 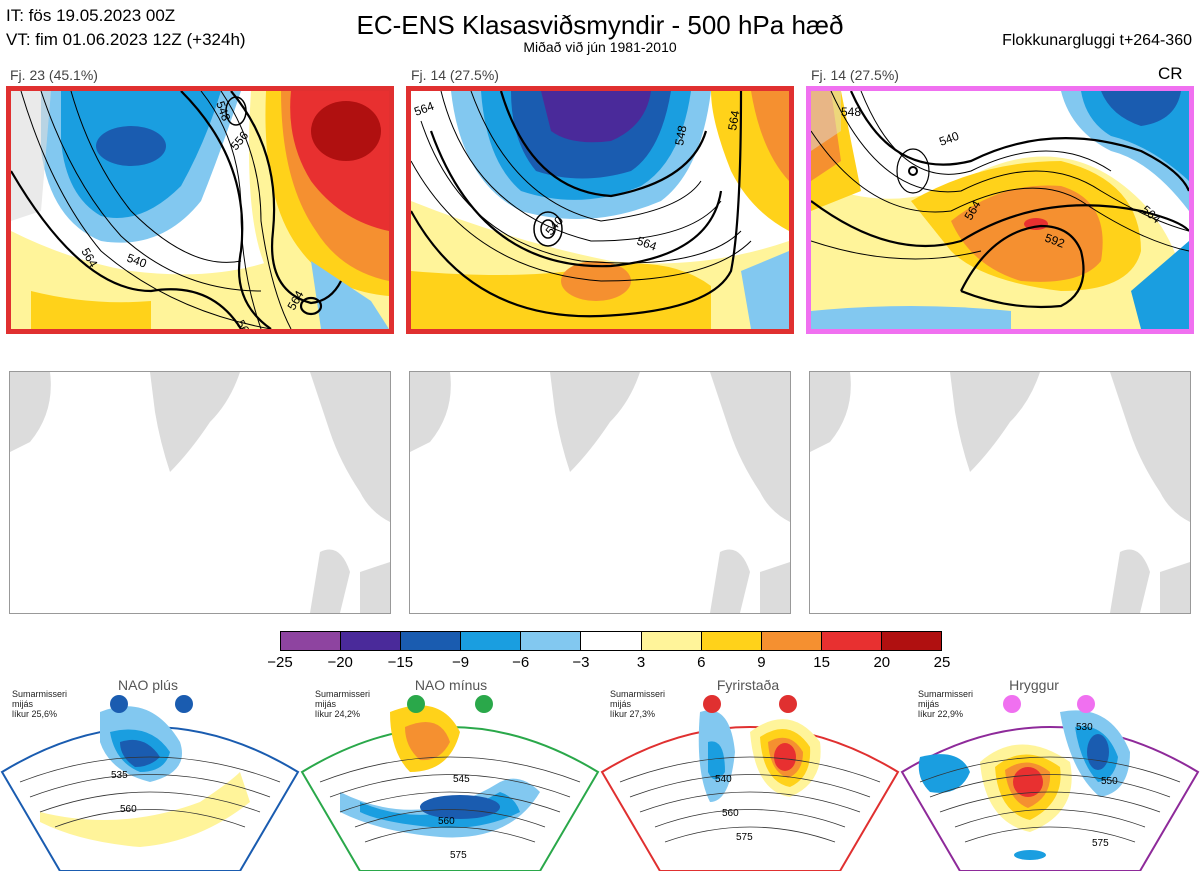 I want to click on colorbar-tick-label: −6, so click(x=521, y=662).